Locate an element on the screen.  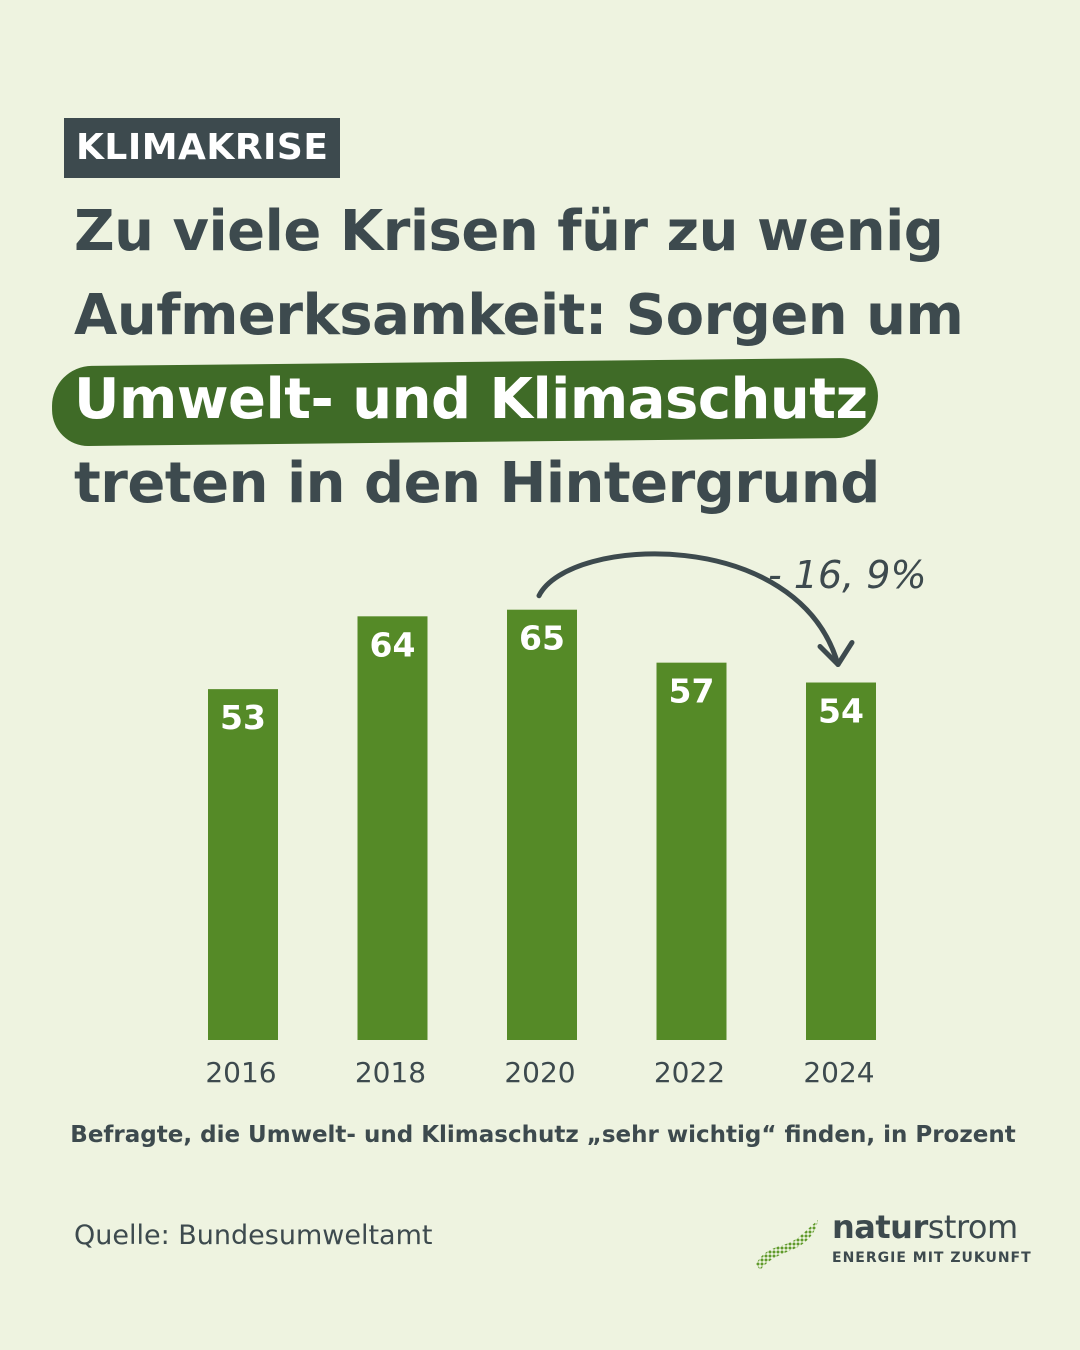
bar-2018 is located at coordinates (392, 828).